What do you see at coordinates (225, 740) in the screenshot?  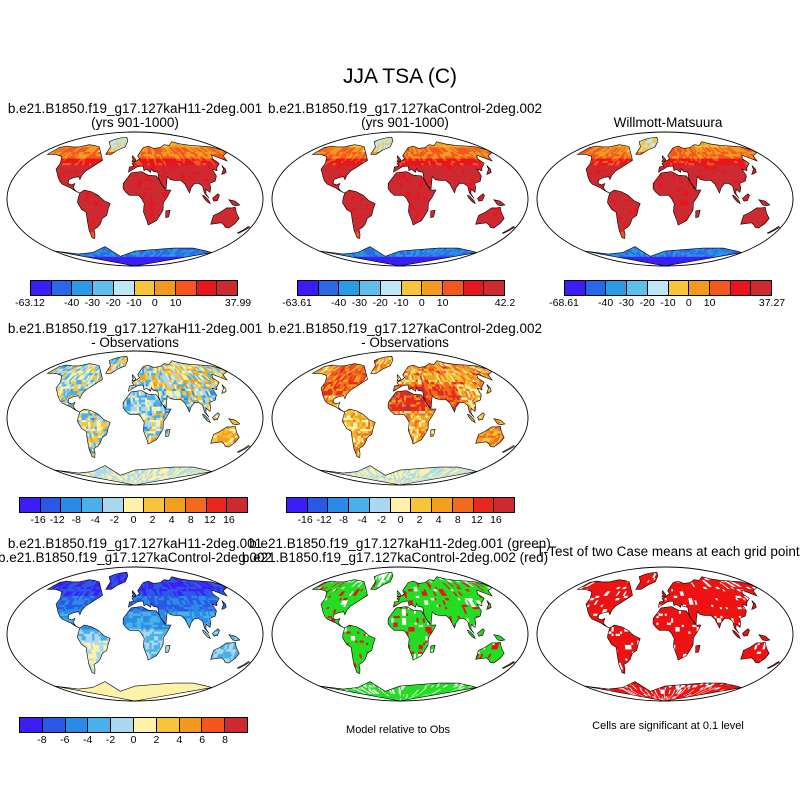 I see `colorbar-tick-label: 8` at bounding box center [225, 740].